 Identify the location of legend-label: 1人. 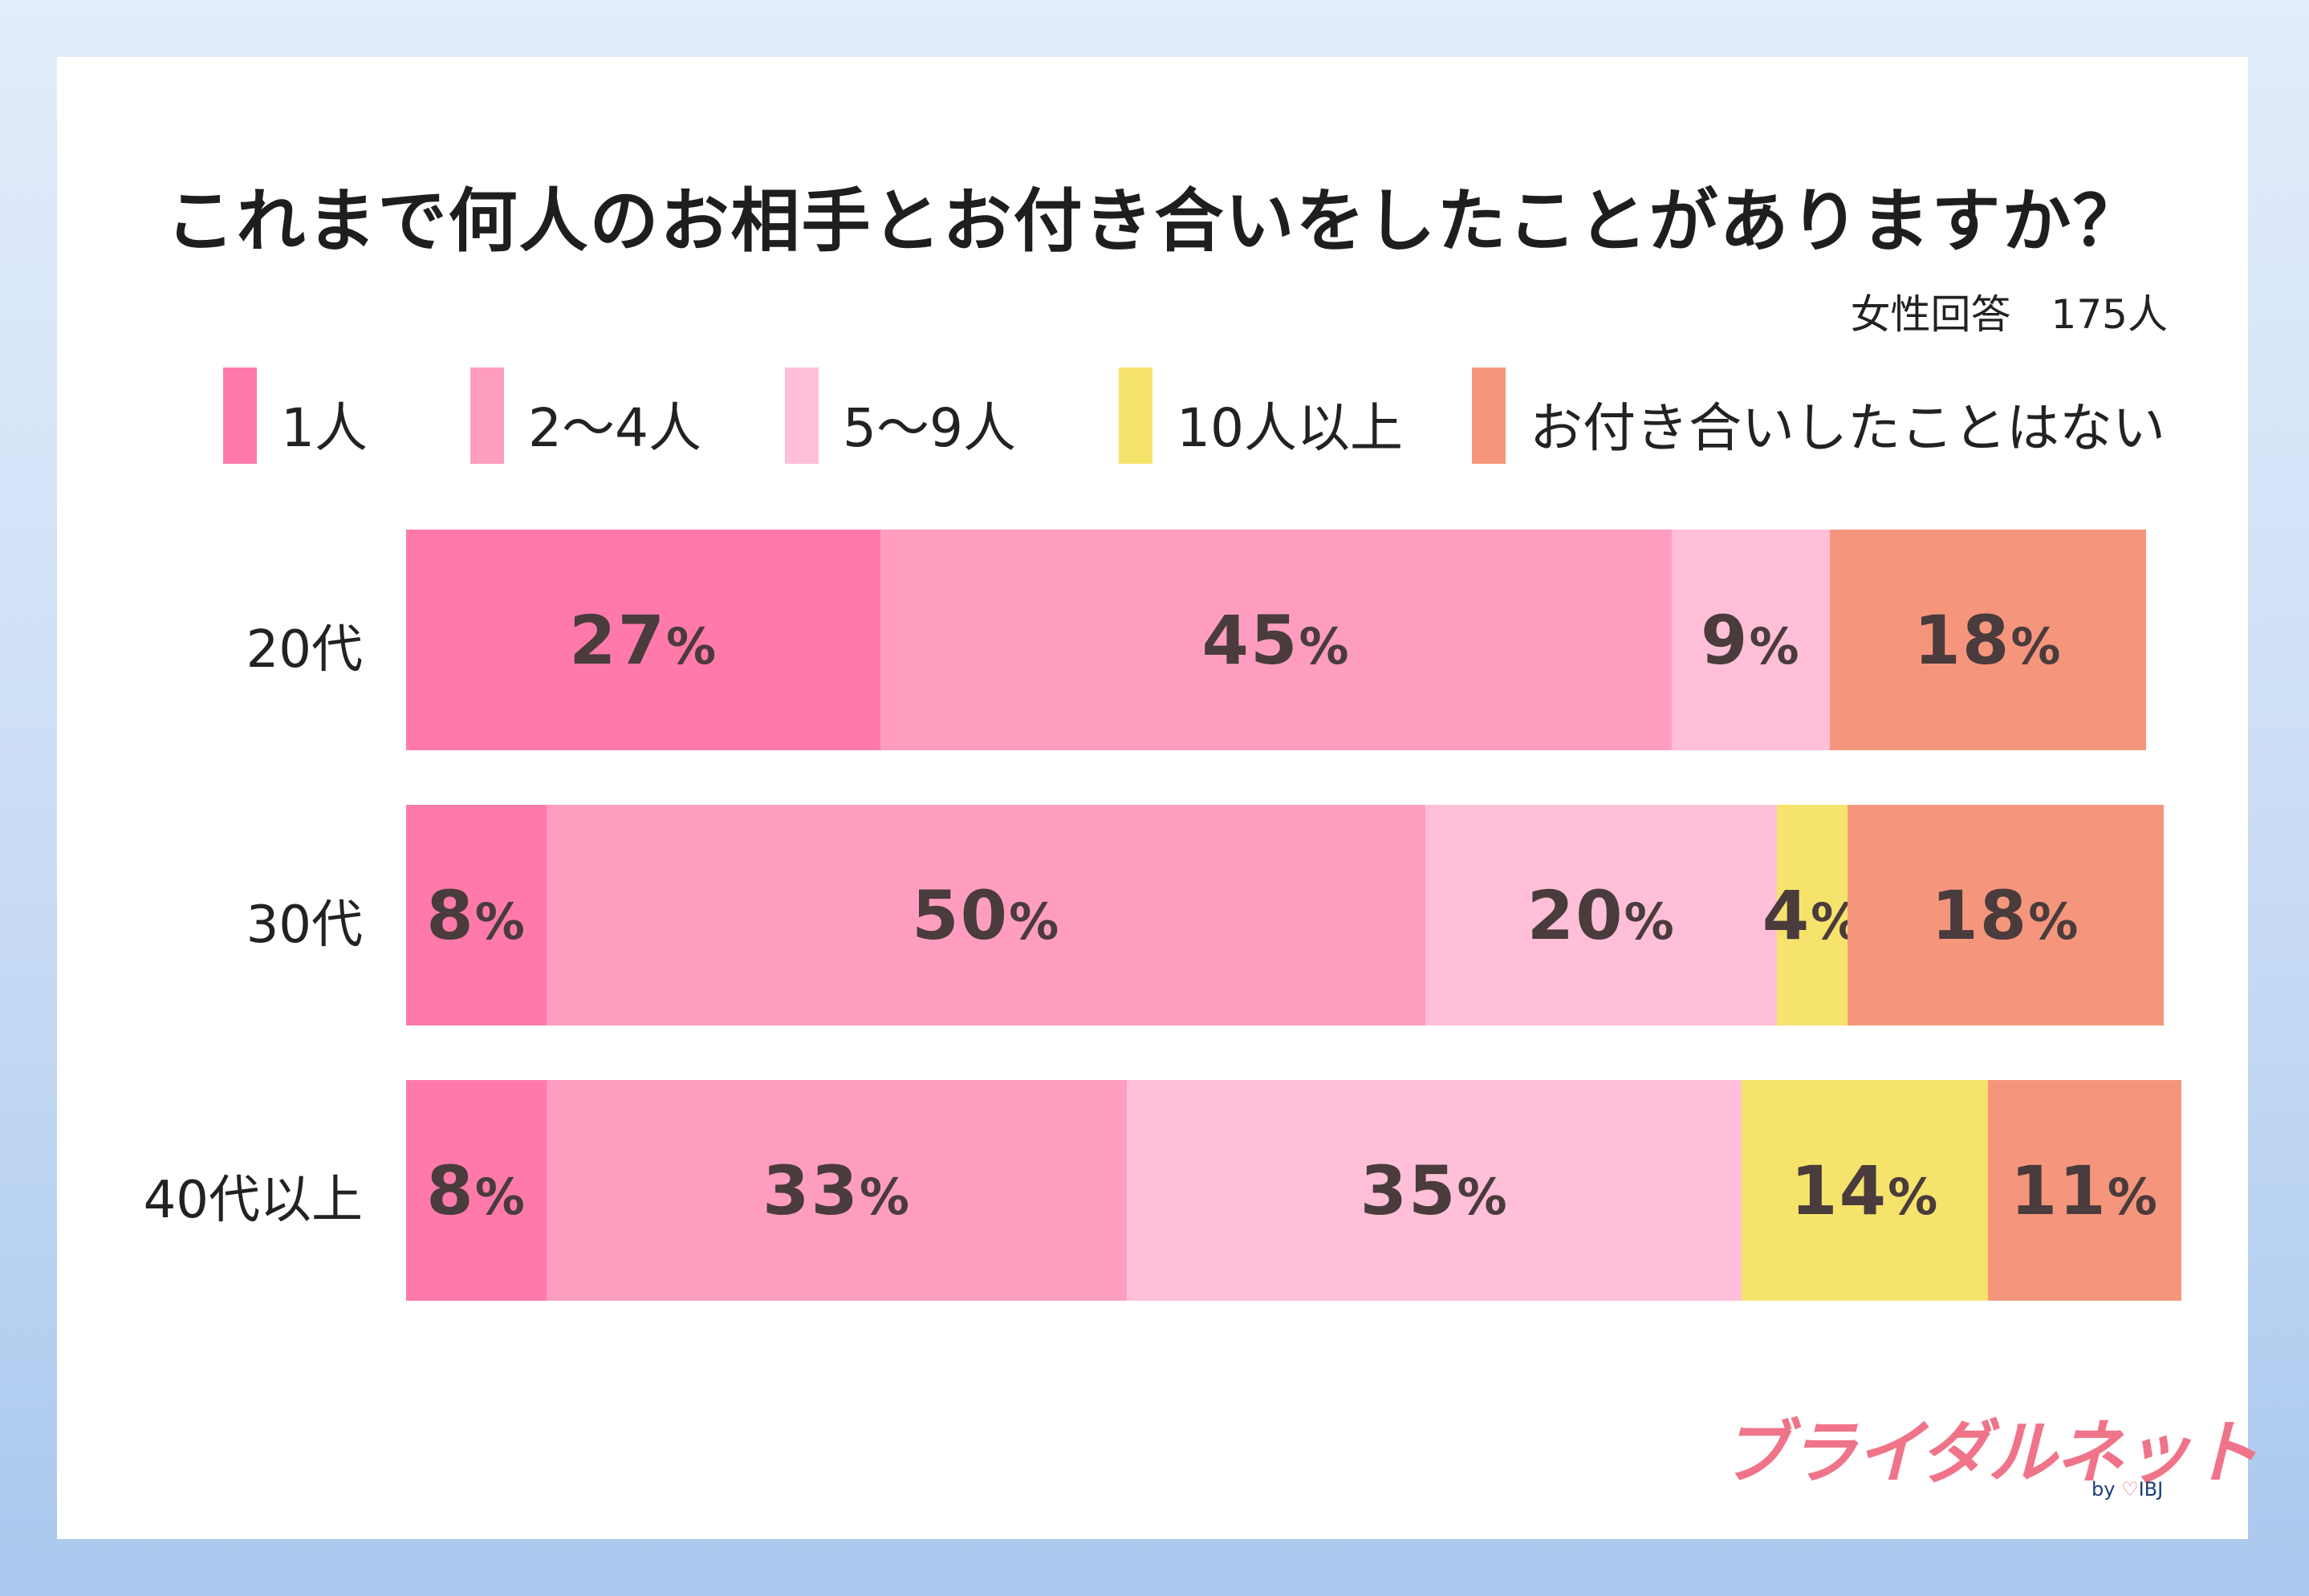
(324, 428).